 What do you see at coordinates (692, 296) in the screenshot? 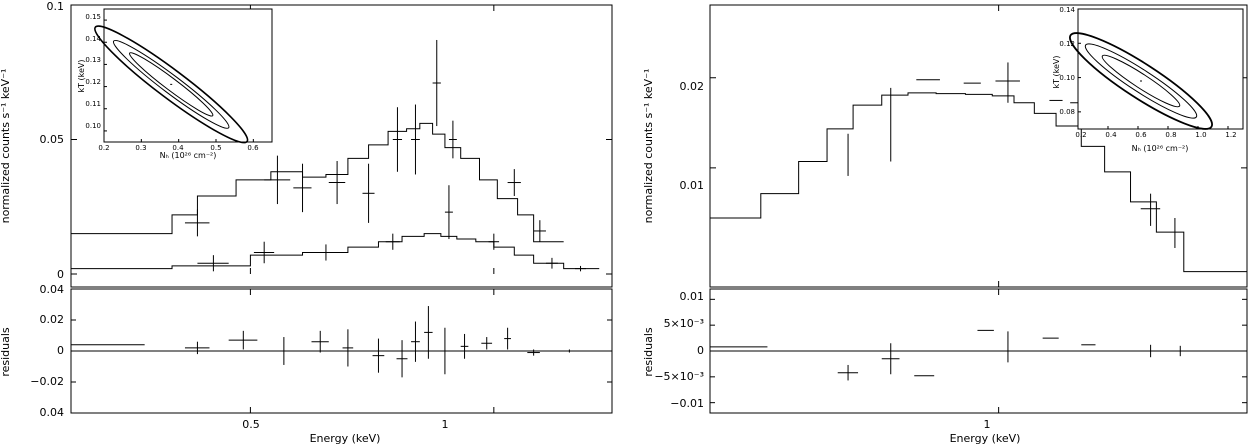
I see `right-res-ytick-label: 0.01` at bounding box center [692, 296].